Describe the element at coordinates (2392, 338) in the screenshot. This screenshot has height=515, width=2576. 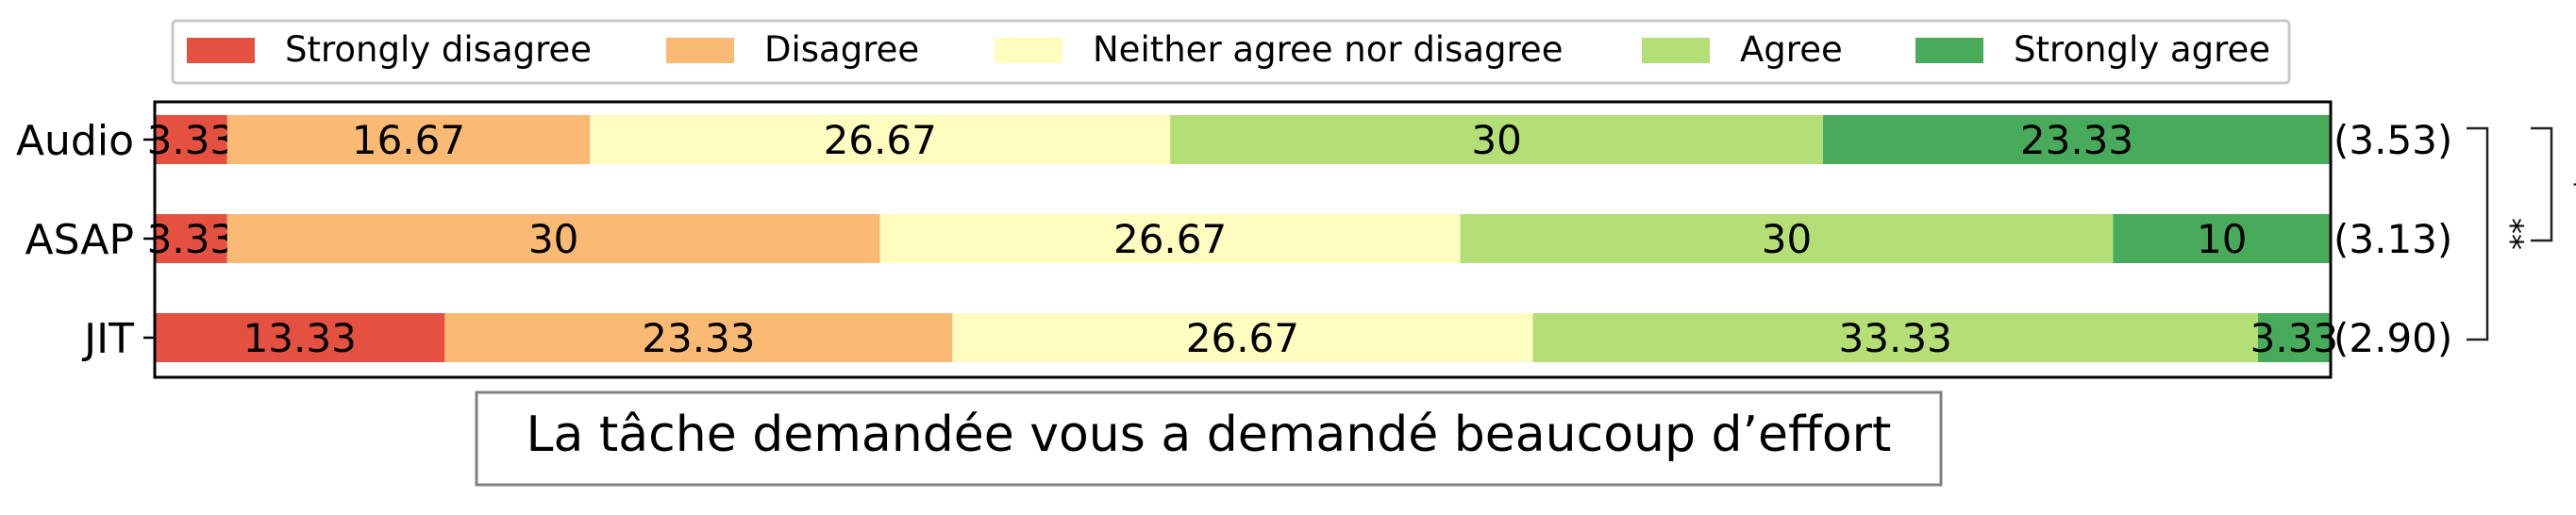
I see `mean-label: (2.90)` at that location.